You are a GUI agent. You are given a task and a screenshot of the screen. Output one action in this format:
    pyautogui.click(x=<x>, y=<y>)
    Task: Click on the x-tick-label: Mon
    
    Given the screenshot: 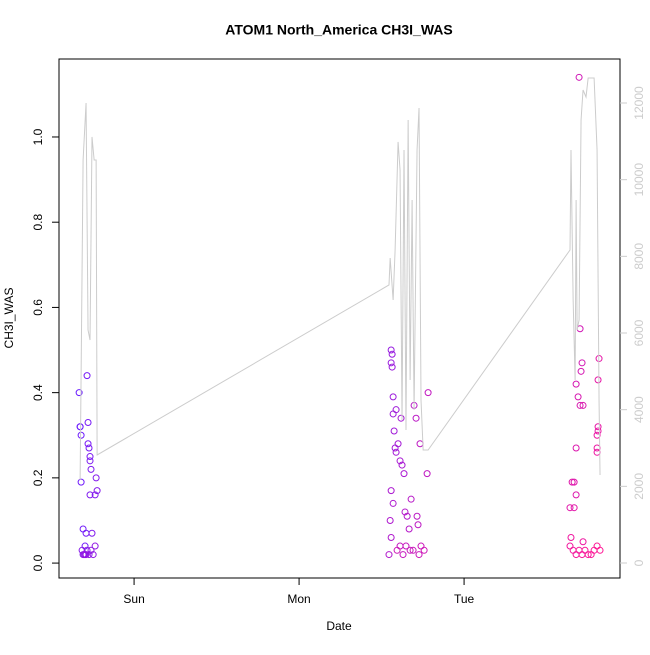 What is the action you would take?
    pyautogui.click(x=298, y=599)
    